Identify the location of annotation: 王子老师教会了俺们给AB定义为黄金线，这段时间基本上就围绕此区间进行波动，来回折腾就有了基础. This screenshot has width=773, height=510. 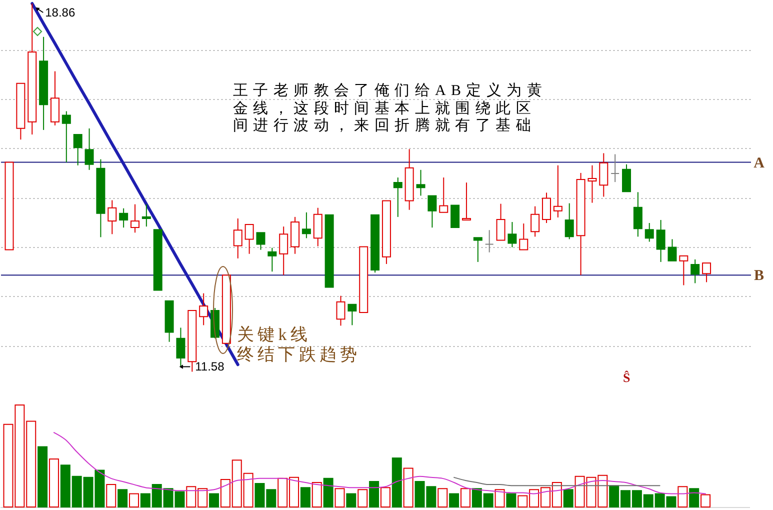
(390, 109).